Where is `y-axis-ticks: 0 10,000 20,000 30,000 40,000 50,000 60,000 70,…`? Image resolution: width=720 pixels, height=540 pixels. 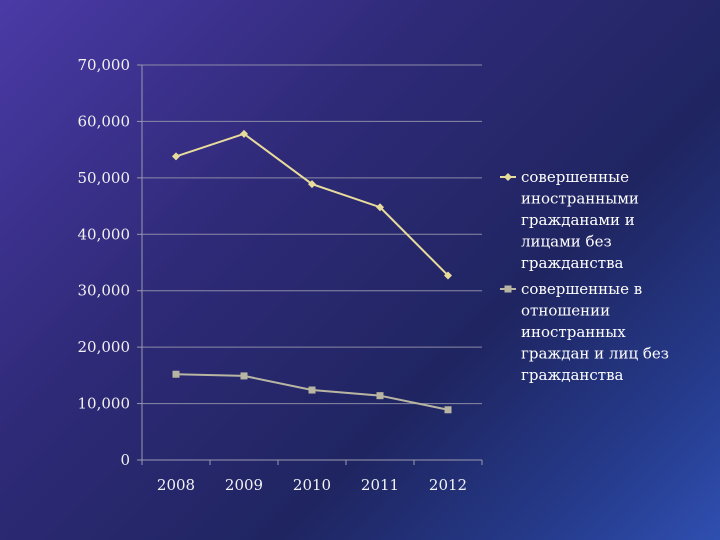 y-axis-ticks: 0 10,000 20,000 30,000 40,000 50,000 60,000 70,… is located at coordinates (110, 262).